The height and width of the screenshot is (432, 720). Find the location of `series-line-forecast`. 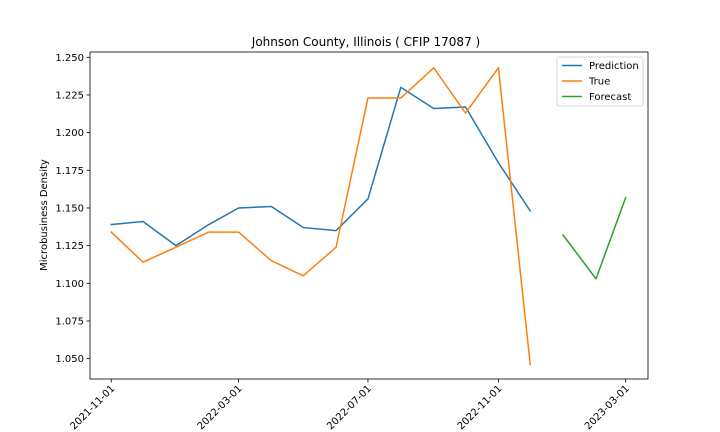

series-line-forecast is located at coordinates (594, 238).